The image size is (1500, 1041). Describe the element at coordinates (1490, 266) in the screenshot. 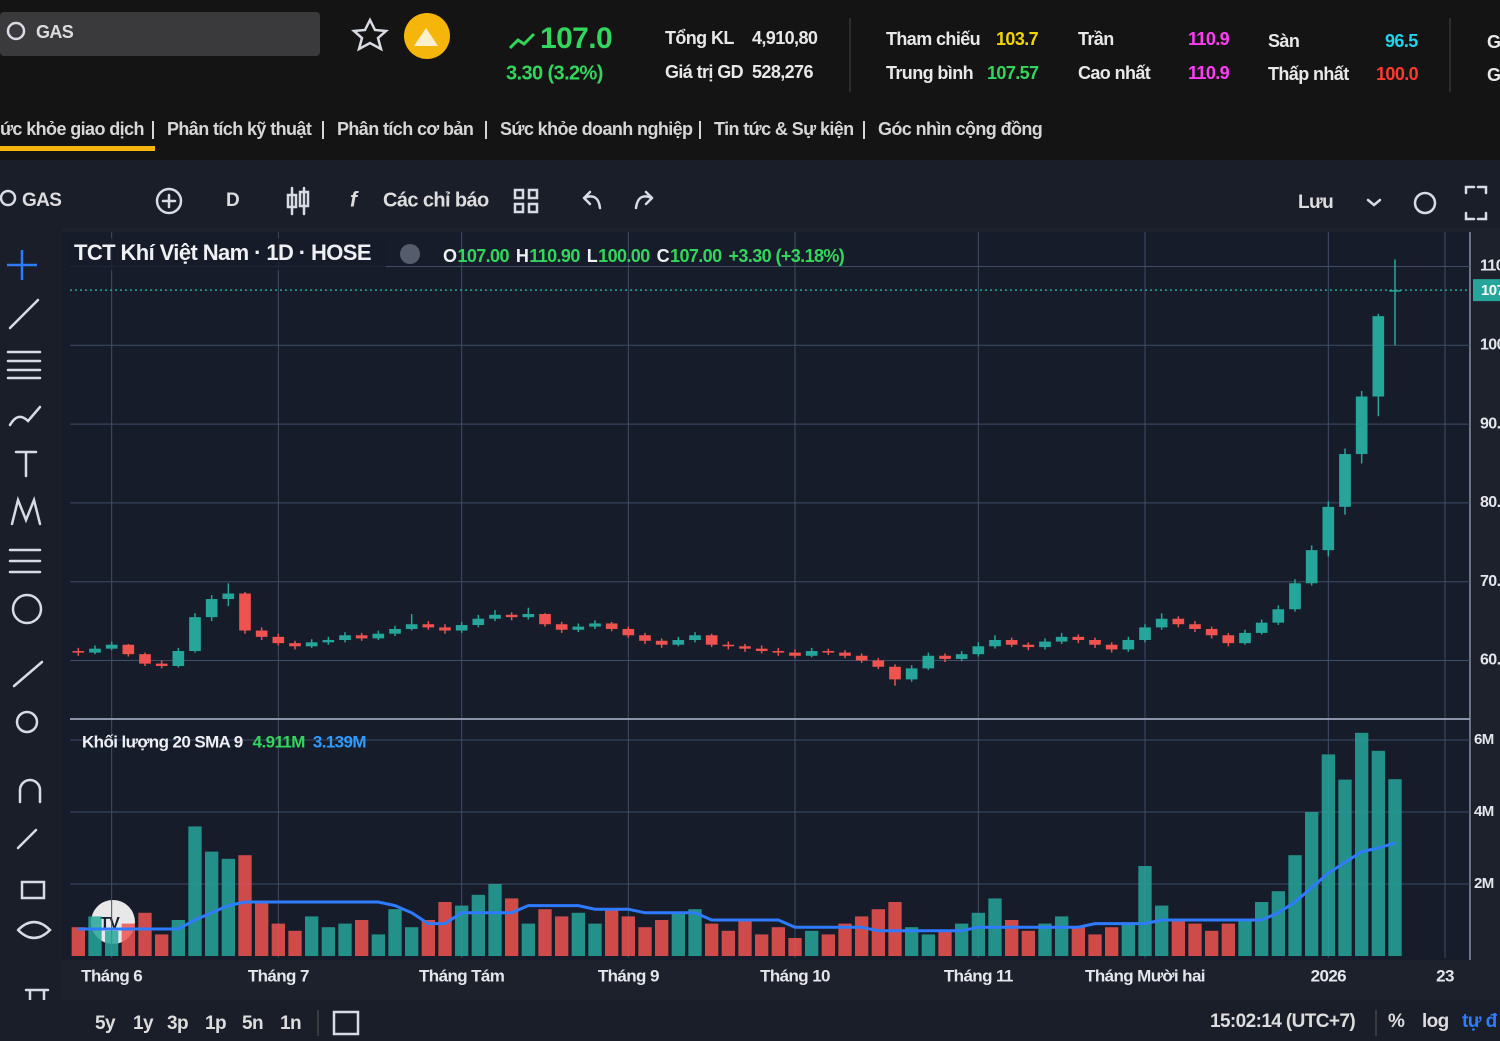

I see `y-tick-label: 110.00` at that location.